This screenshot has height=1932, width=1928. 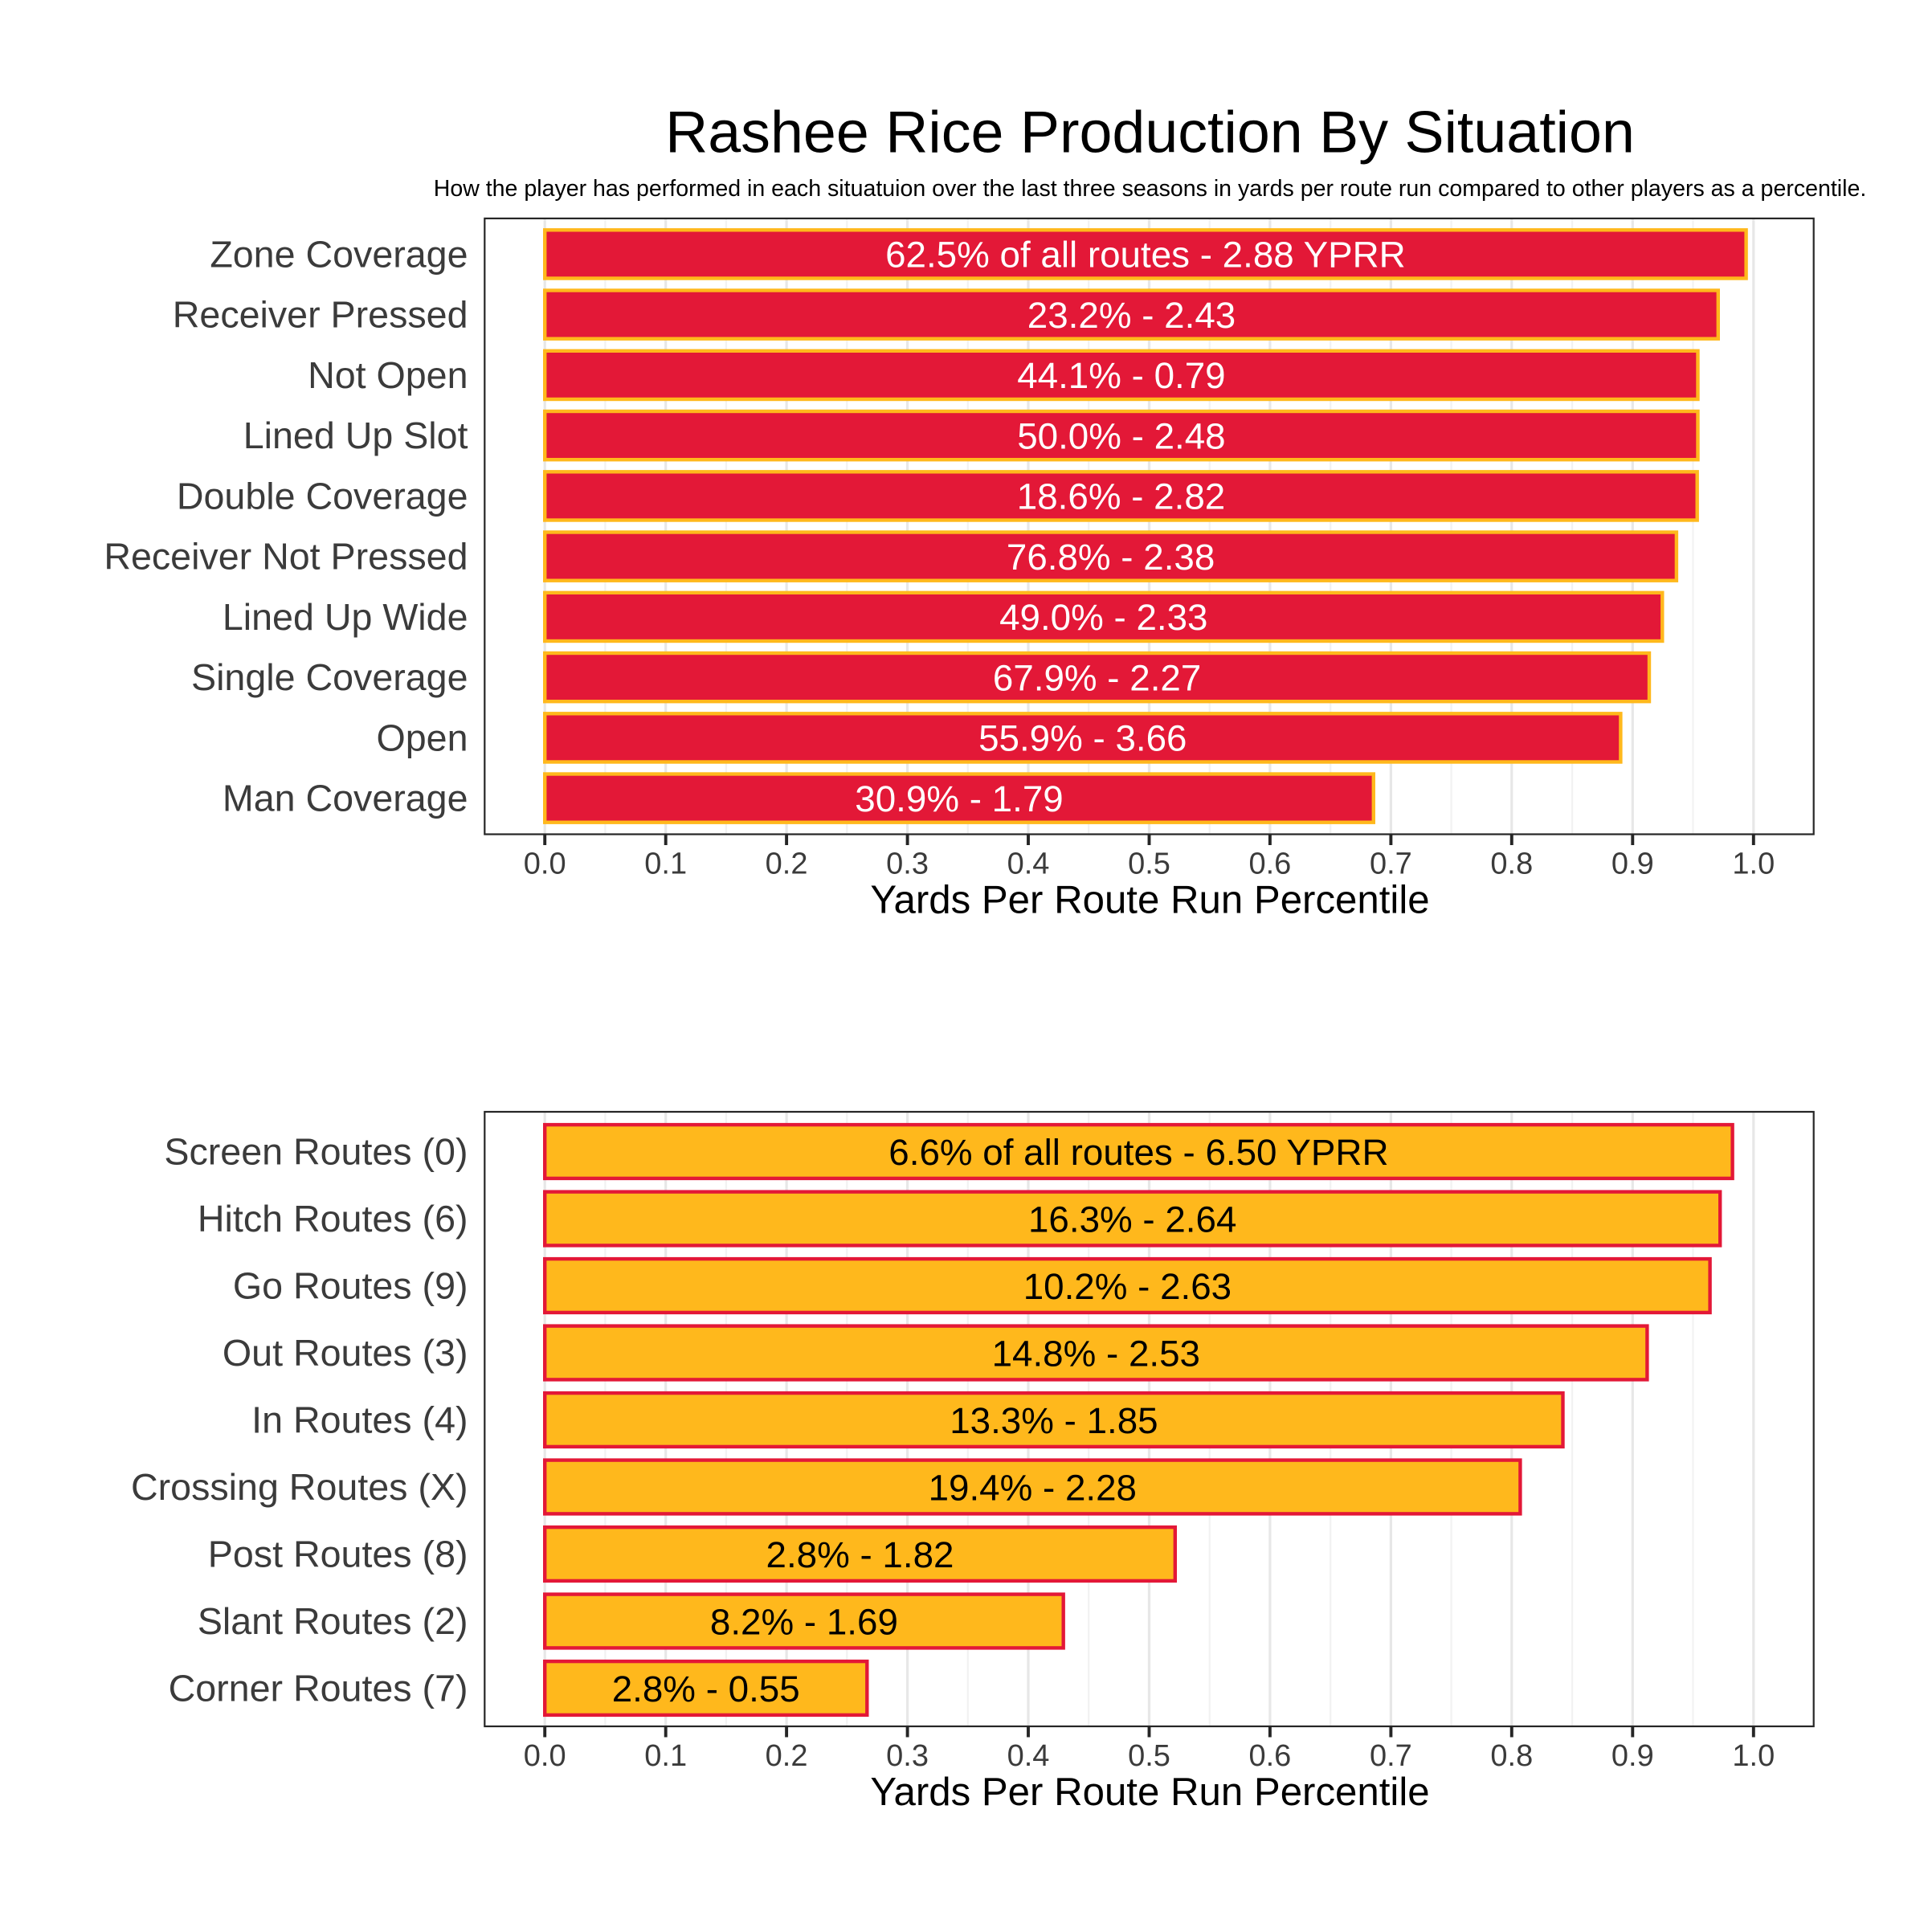 I want to click on svg-text: Man Coverage, so click(x=345, y=799).